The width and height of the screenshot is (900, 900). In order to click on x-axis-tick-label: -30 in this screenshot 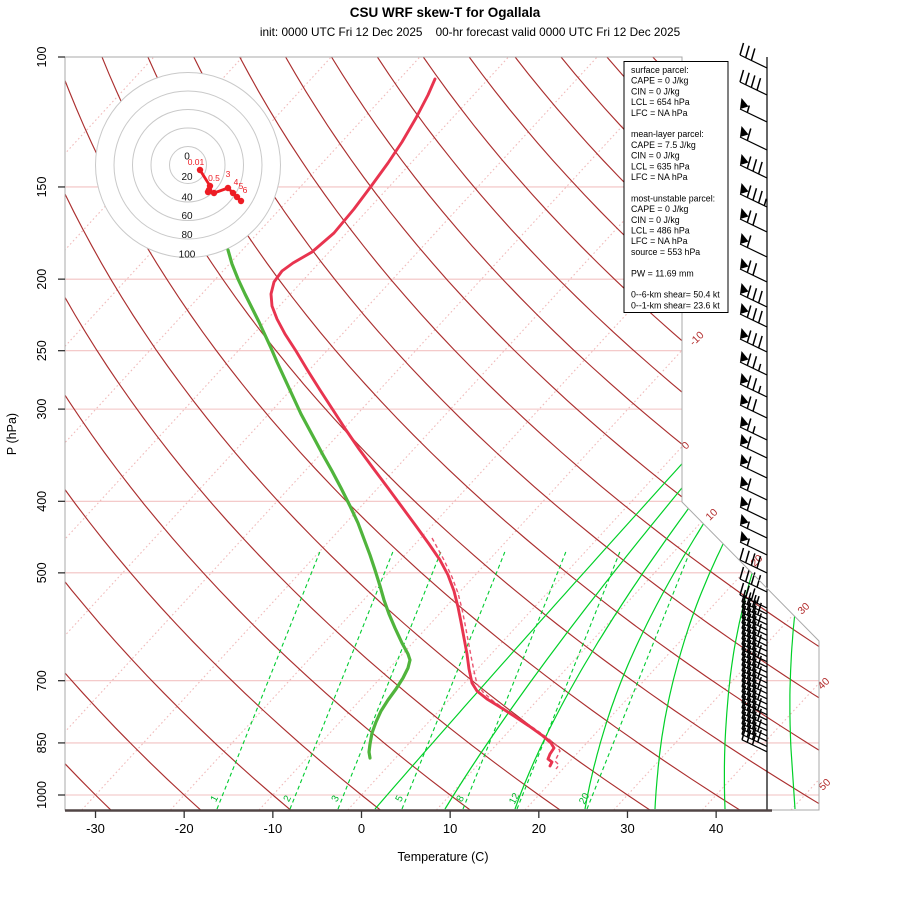, I will do `click(95, 828)`.